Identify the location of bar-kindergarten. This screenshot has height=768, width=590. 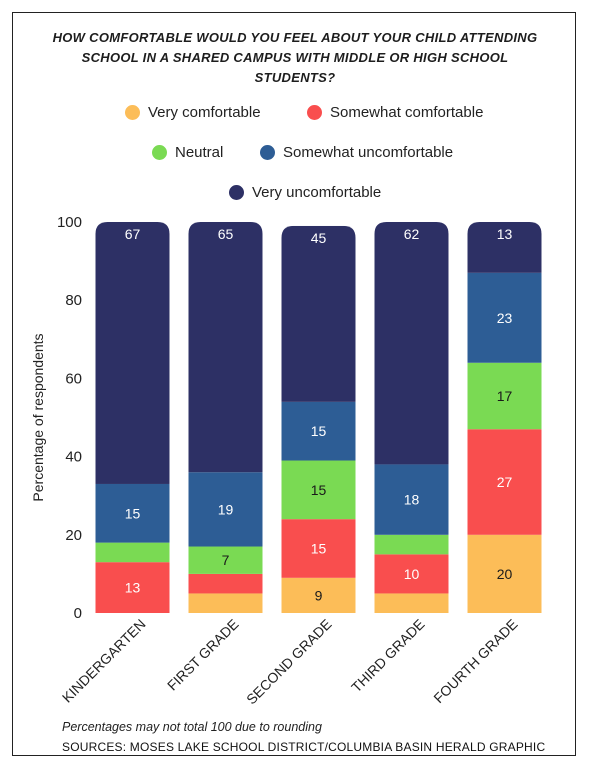
(132, 417).